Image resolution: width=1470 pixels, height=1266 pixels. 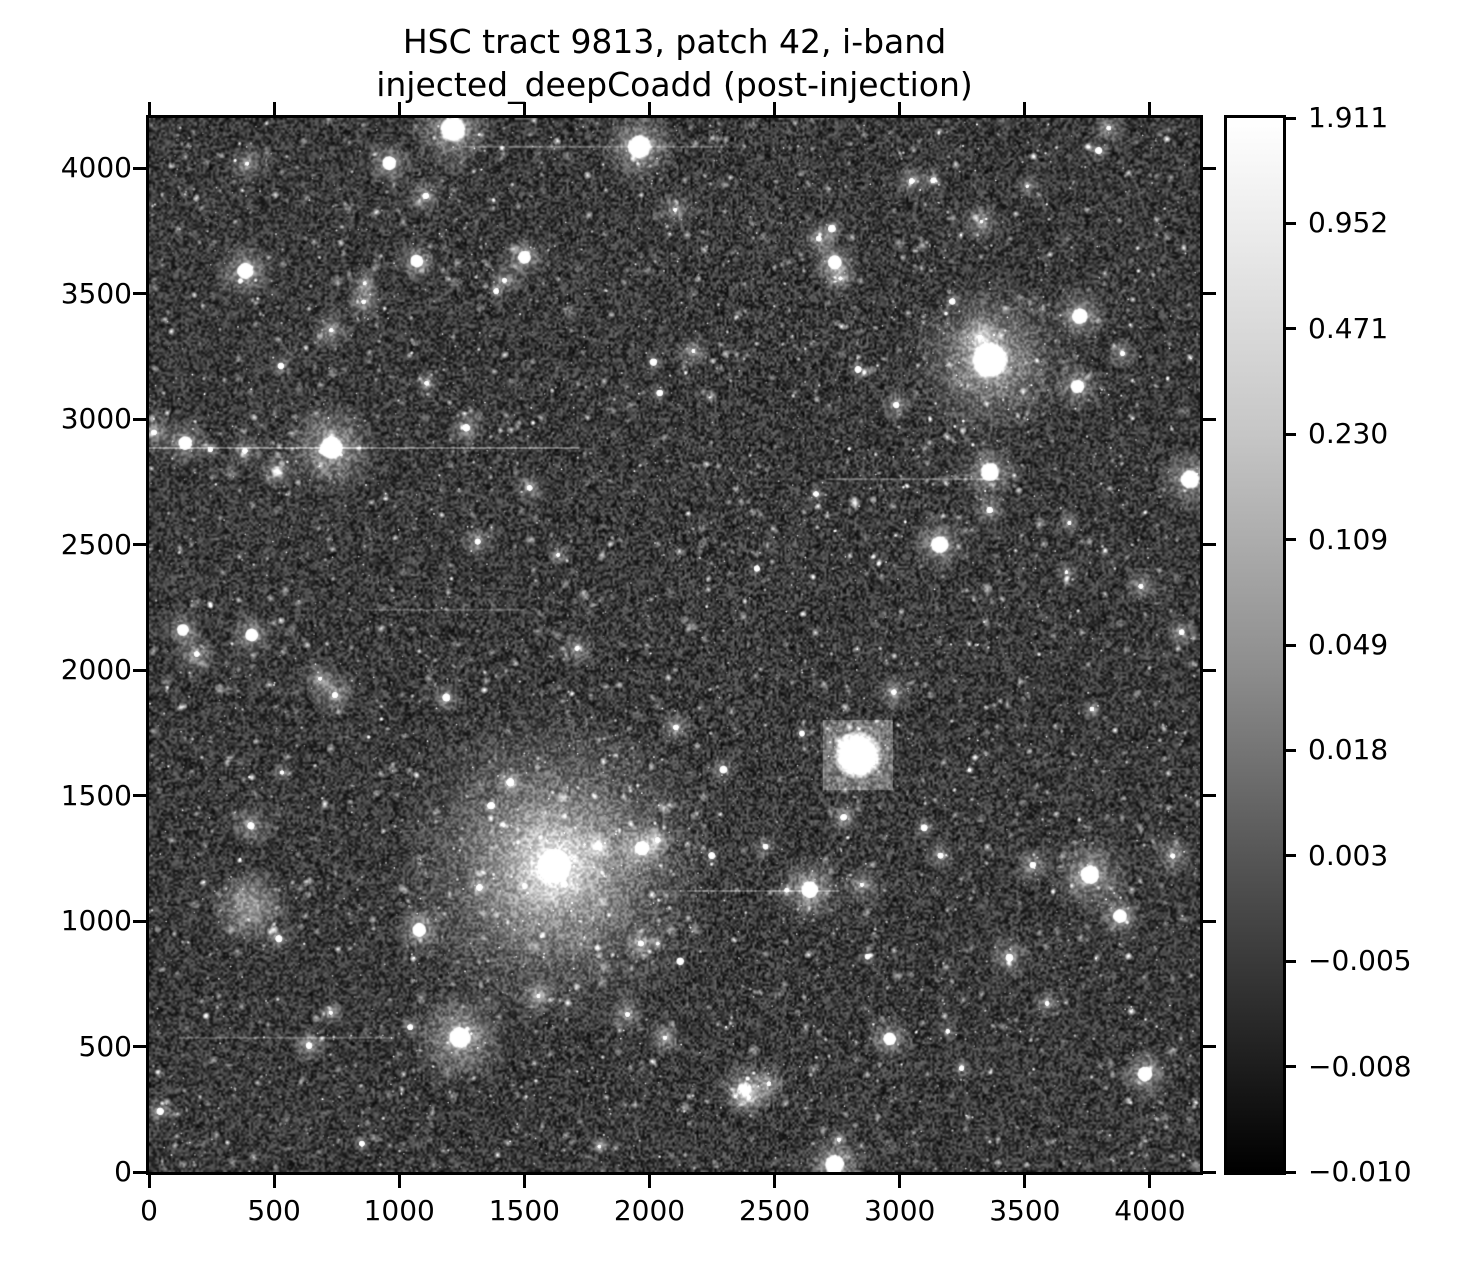 What do you see at coordinates (96, 168) in the screenshot?
I see `y-tick-label: 4000` at bounding box center [96, 168].